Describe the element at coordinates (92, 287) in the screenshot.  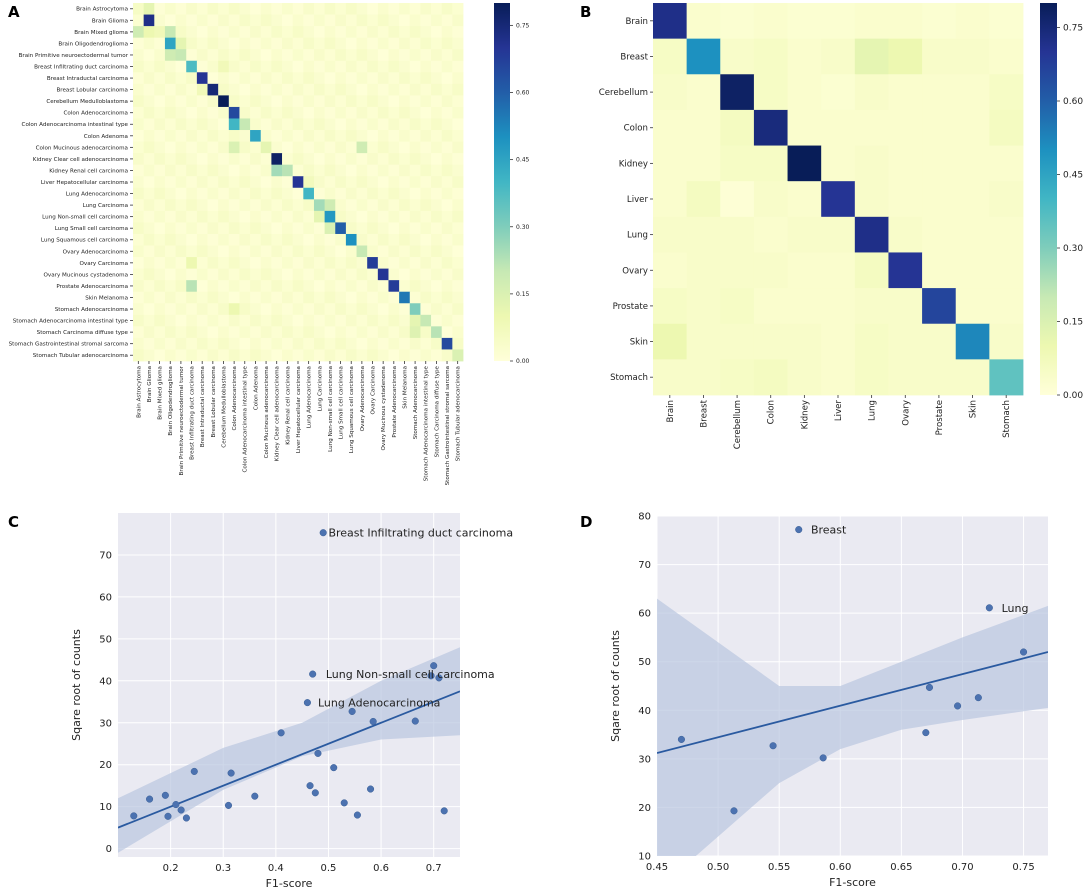
I see `row-label: Prostate Adenocarcinoma` at that location.